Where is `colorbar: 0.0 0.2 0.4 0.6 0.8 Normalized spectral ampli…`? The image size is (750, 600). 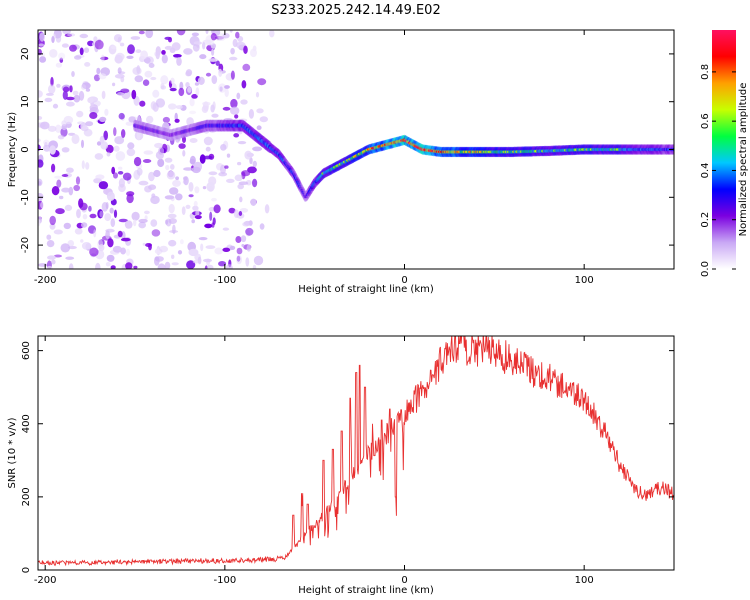
colorbar: 0.0 0.2 0.4 0.6 0.8 Normalized spectral ampli… is located at coordinates (724, 153).